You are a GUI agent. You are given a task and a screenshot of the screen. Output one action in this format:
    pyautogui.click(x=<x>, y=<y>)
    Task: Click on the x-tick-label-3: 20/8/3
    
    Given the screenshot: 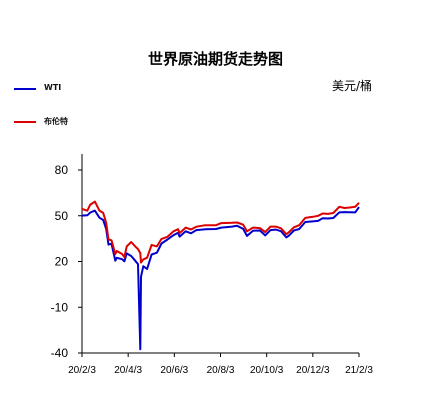 What is the action you would take?
    pyautogui.click(x=221, y=370)
    